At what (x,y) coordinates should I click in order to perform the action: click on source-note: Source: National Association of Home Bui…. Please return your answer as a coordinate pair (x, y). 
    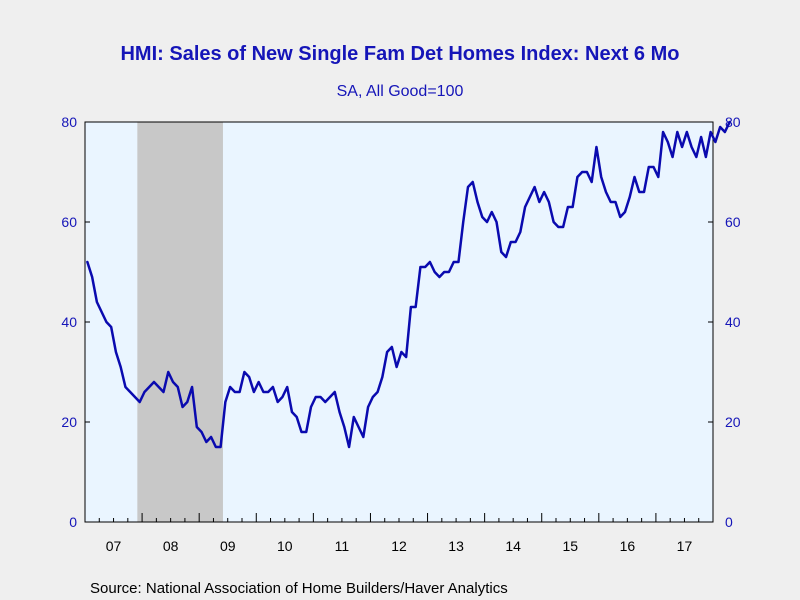
    Looking at the image, I should click on (299, 588).